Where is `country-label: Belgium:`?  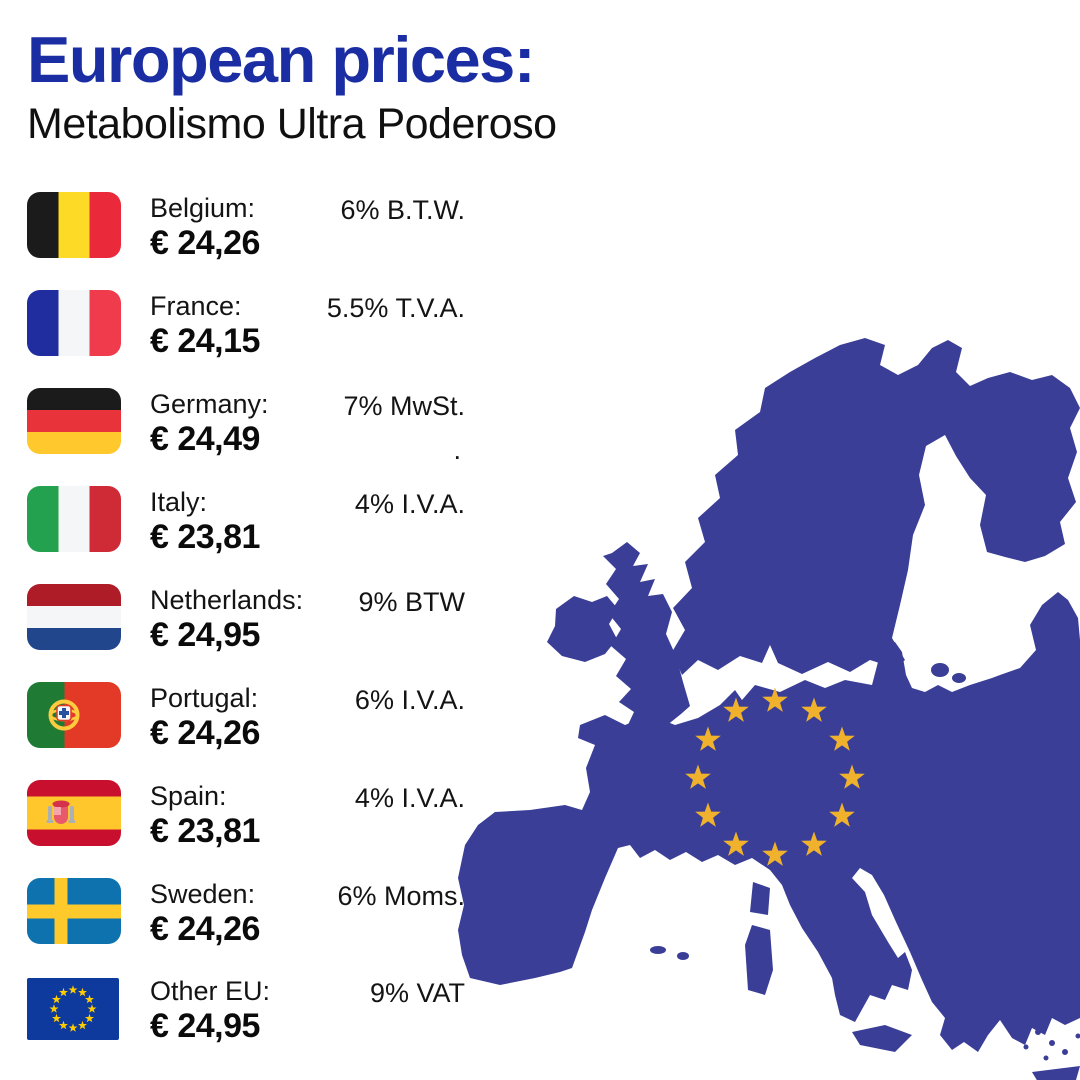 country-label: Belgium: is located at coordinates (203, 208).